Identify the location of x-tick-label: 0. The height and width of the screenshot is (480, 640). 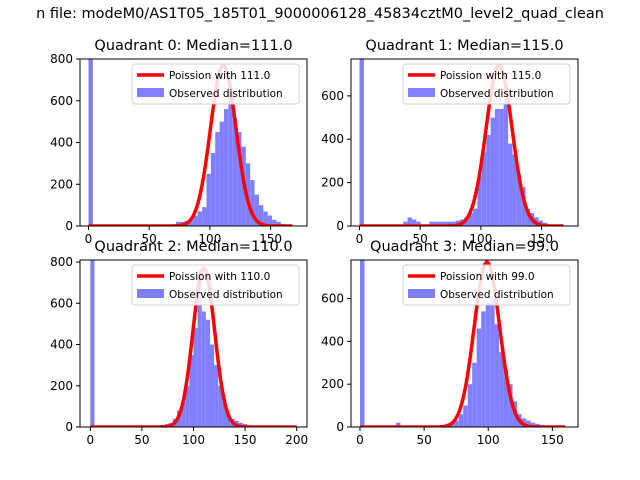
(90, 440).